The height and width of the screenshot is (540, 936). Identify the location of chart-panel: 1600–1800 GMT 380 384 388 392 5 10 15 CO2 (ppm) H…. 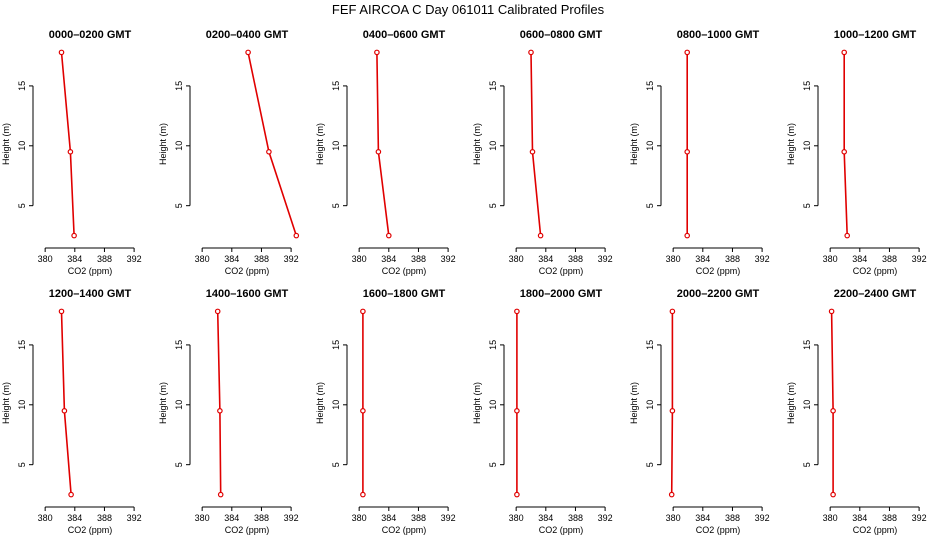
(385, 411).